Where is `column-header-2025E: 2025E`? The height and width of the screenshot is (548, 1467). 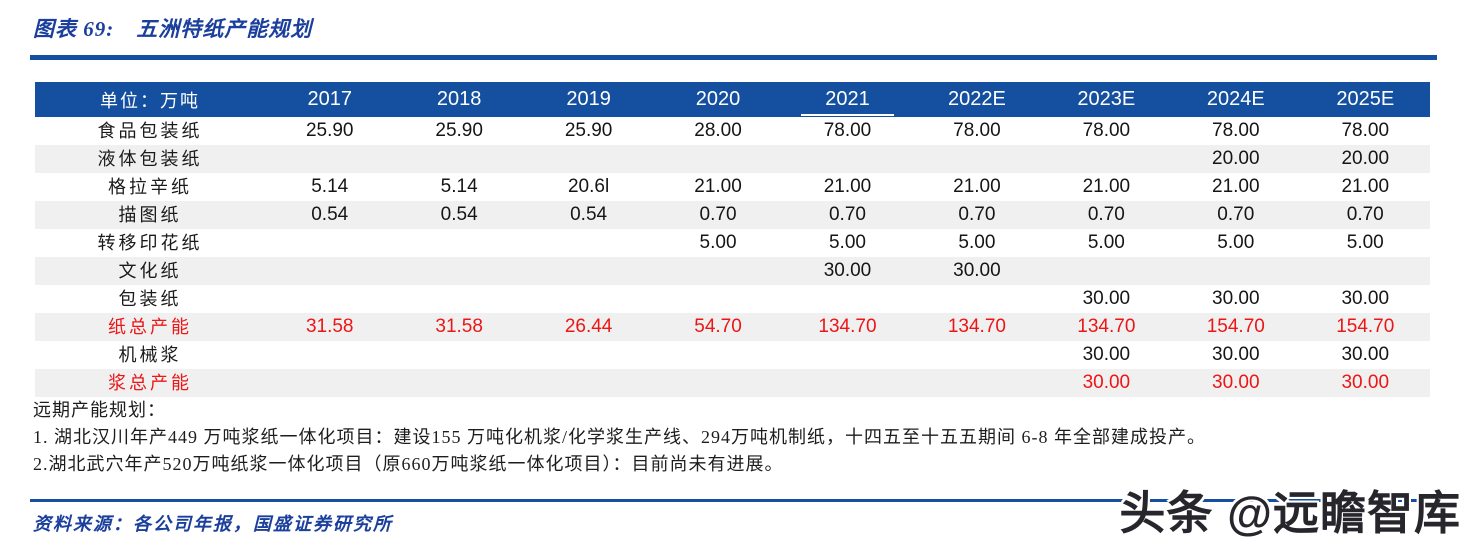 column-header-2025E: 2025E is located at coordinates (1365, 99).